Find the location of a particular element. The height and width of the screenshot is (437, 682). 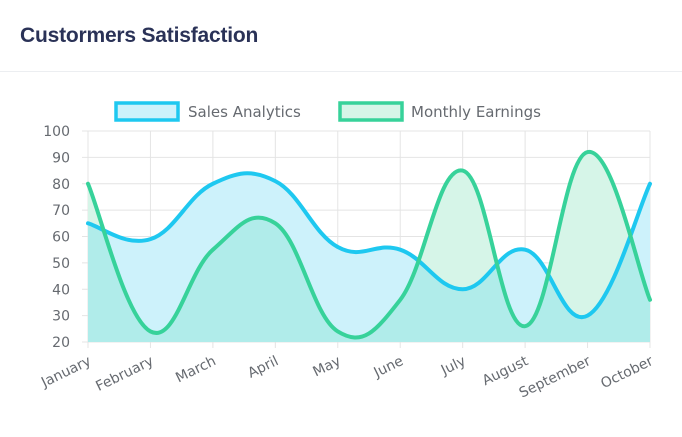

y-tick-label: 40 is located at coordinates (61, 290).